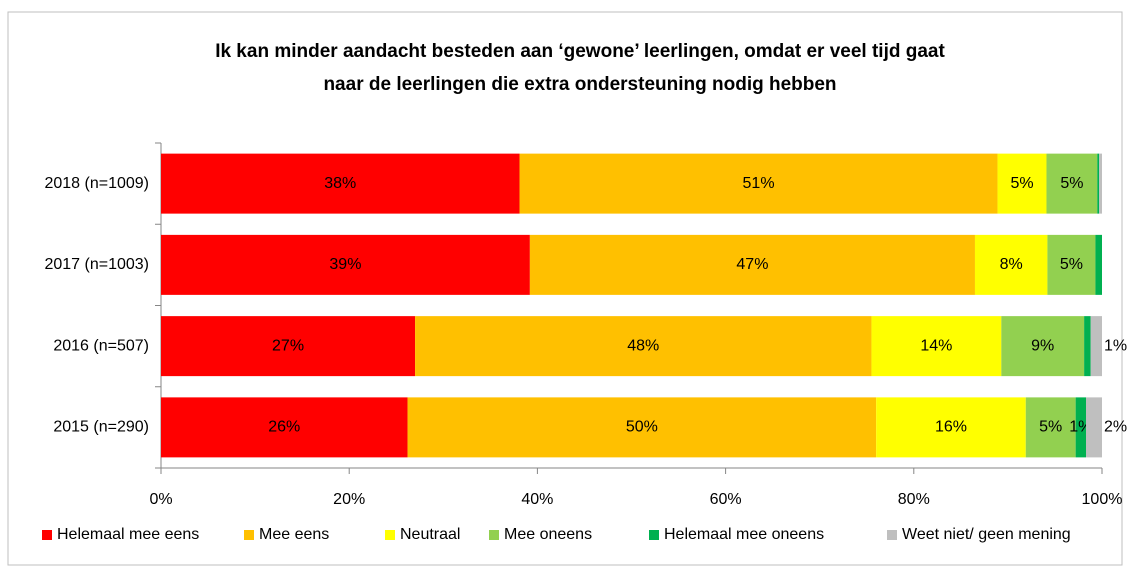 The width and height of the screenshot is (1130, 570). What do you see at coordinates (349, 499) in the screenshot?
I see `x-tick-label: 20%` at bounding box center [349, 499].